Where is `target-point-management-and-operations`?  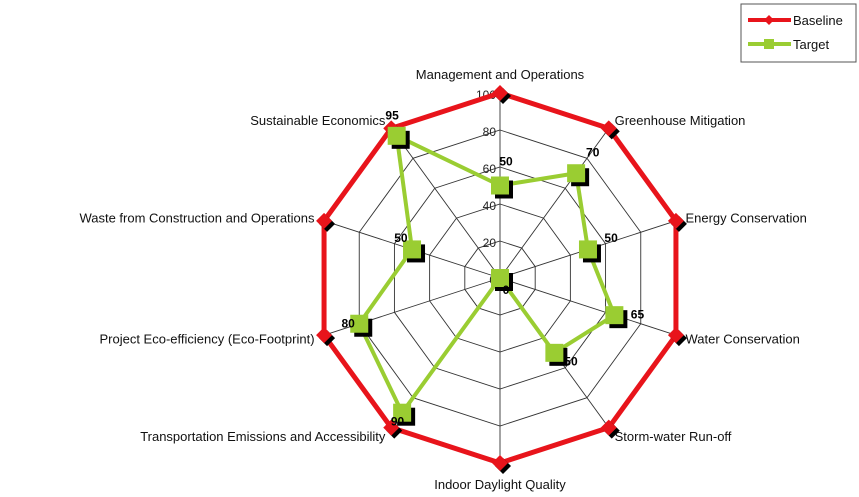
target-point-management-and-operations is located at coordinates (500, 185).